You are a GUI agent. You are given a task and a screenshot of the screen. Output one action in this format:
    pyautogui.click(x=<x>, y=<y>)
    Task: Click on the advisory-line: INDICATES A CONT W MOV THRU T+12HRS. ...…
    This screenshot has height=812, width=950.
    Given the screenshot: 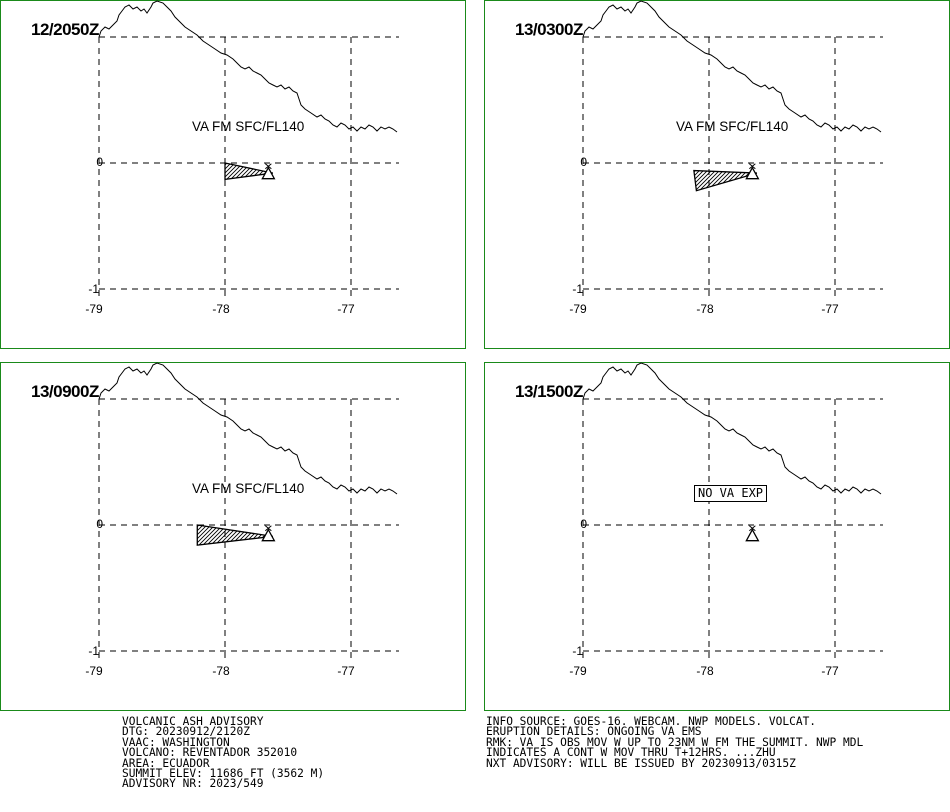 What is the action you would take?
    pyautogui.click(x=631, y=753)
    